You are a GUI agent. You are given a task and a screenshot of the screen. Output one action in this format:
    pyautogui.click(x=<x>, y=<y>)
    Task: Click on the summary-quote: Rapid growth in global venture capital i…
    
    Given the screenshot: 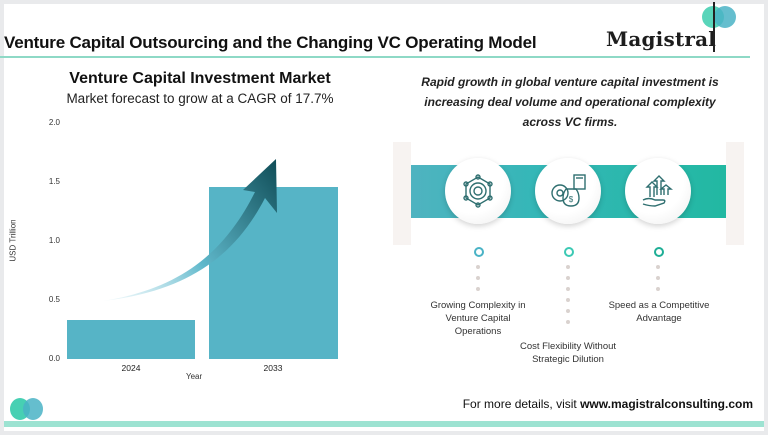 What is the action you would take?
    pyautogui.click(x=570, y=102)
    